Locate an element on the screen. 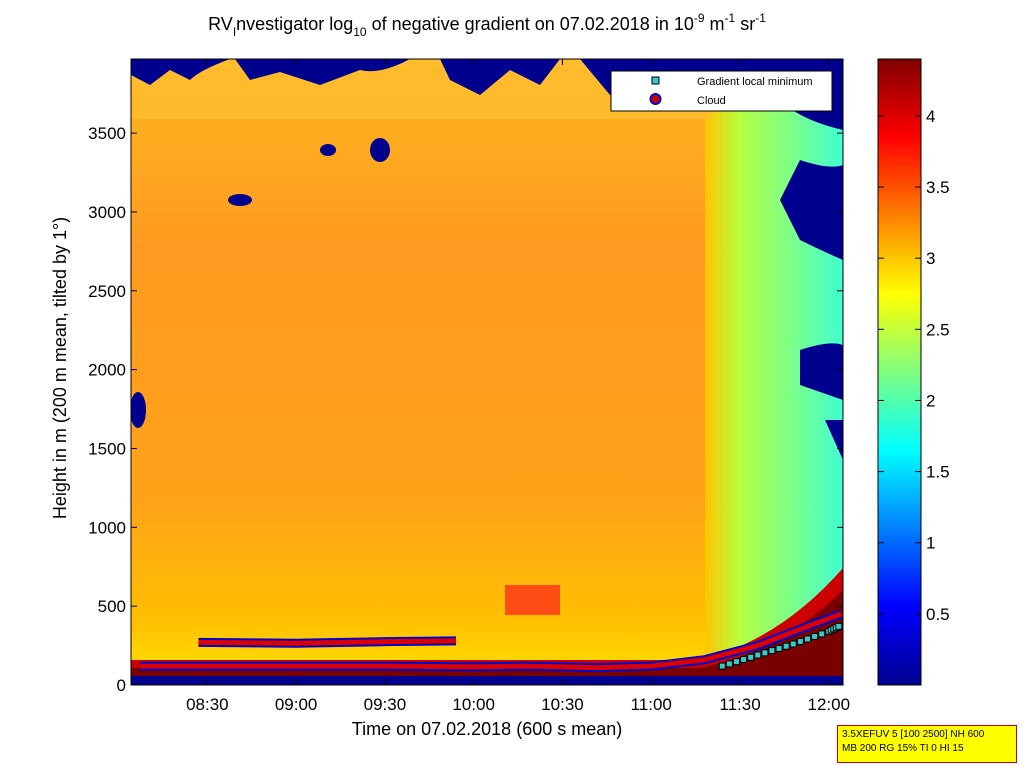 Image resolution: width=1023 pixels, height=767 pixels. colorbar-tick-label: 3.5 is located at coordinates (938, 187).